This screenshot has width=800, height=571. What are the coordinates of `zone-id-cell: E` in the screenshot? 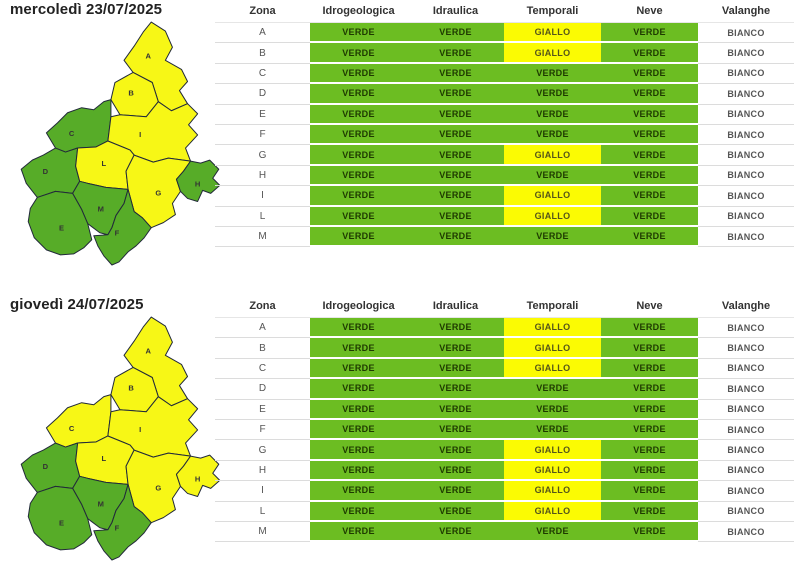 It's located at (262, 410).